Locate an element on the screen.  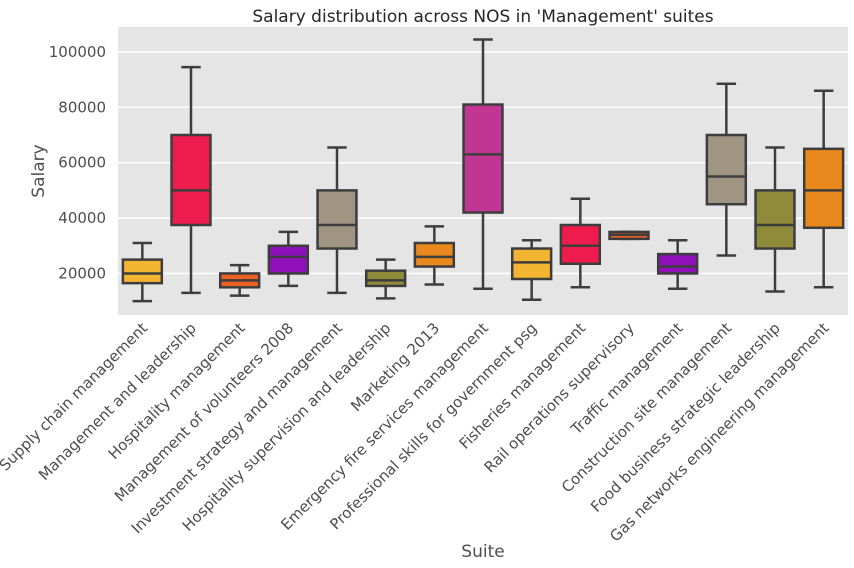
y-tick-label-1: 40000 is located at coordinates (82, 218).